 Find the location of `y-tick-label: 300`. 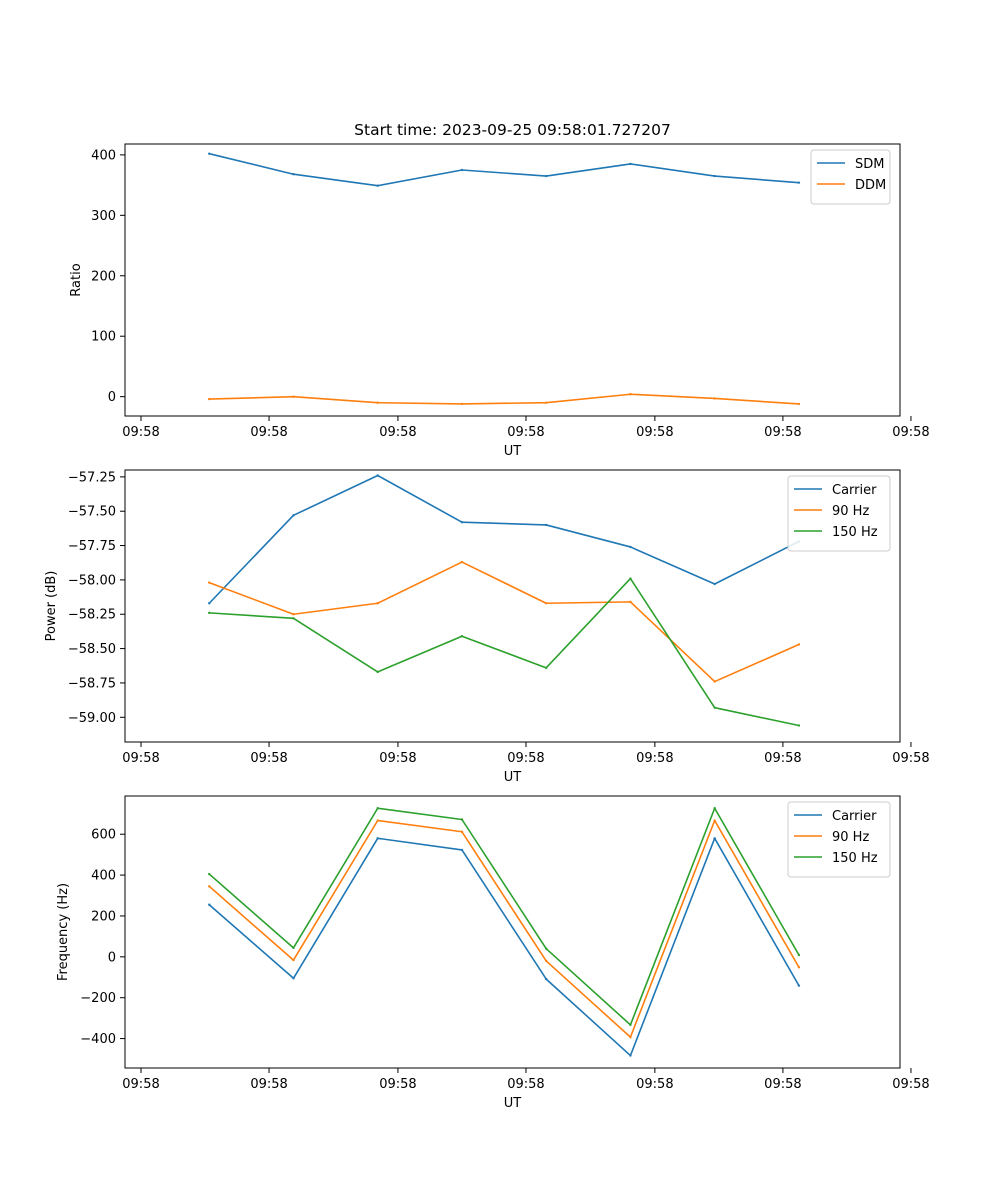

y-tick-label: 300 is located at coordinates (103, 216).